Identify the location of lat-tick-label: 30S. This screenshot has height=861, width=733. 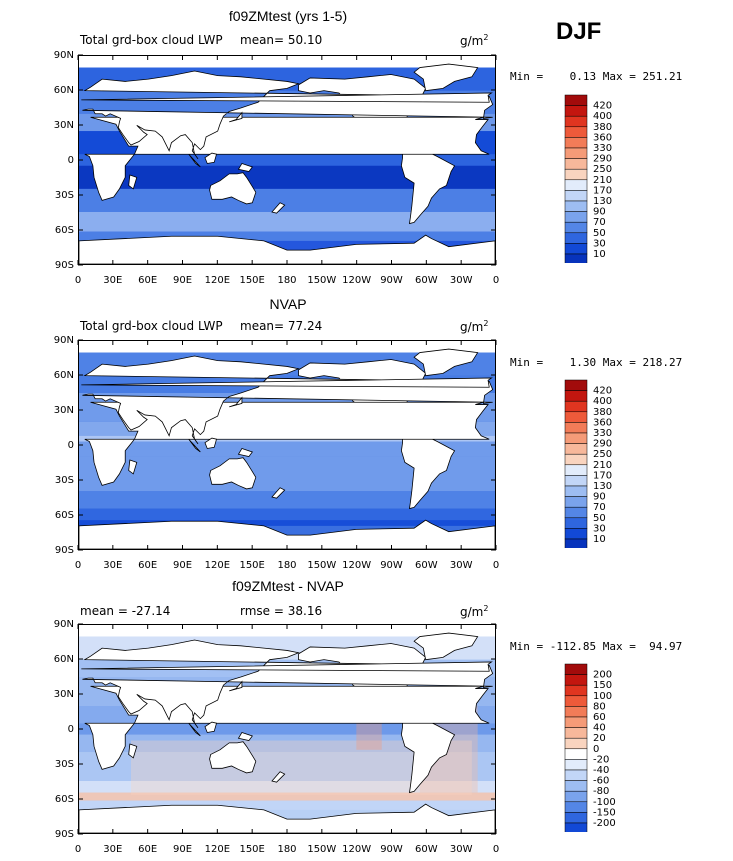
(64, 764).